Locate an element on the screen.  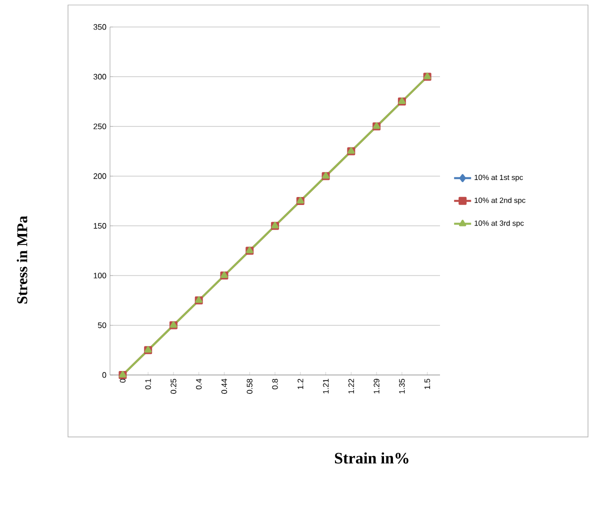
y-axis-title: Stress in MPa is located at coordinates (22, 260).